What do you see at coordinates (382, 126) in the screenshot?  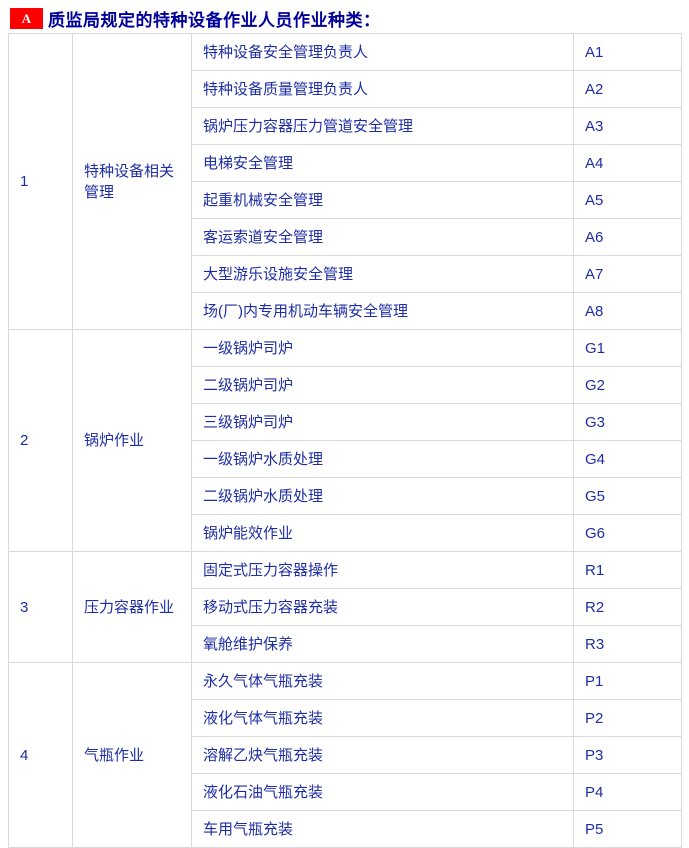 I see `job-name-cell: 锅炉压力容器压力管道安全管理` at bounding box center [382, 126].